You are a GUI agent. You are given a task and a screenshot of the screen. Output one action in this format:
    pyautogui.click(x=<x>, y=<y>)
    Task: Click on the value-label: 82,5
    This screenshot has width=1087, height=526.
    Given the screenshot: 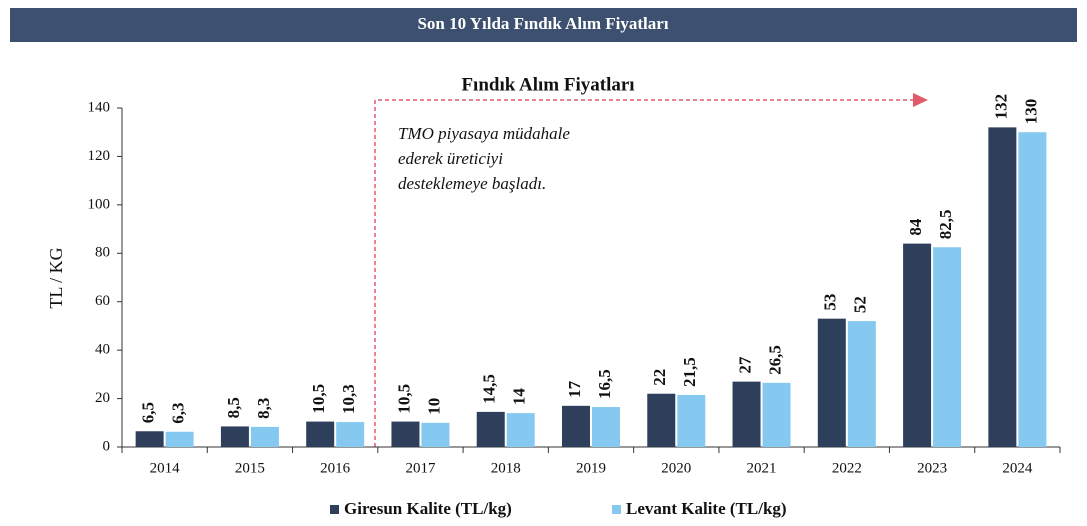 What is the action you would take?
    pyautogui.click(x=945, y=224)
    